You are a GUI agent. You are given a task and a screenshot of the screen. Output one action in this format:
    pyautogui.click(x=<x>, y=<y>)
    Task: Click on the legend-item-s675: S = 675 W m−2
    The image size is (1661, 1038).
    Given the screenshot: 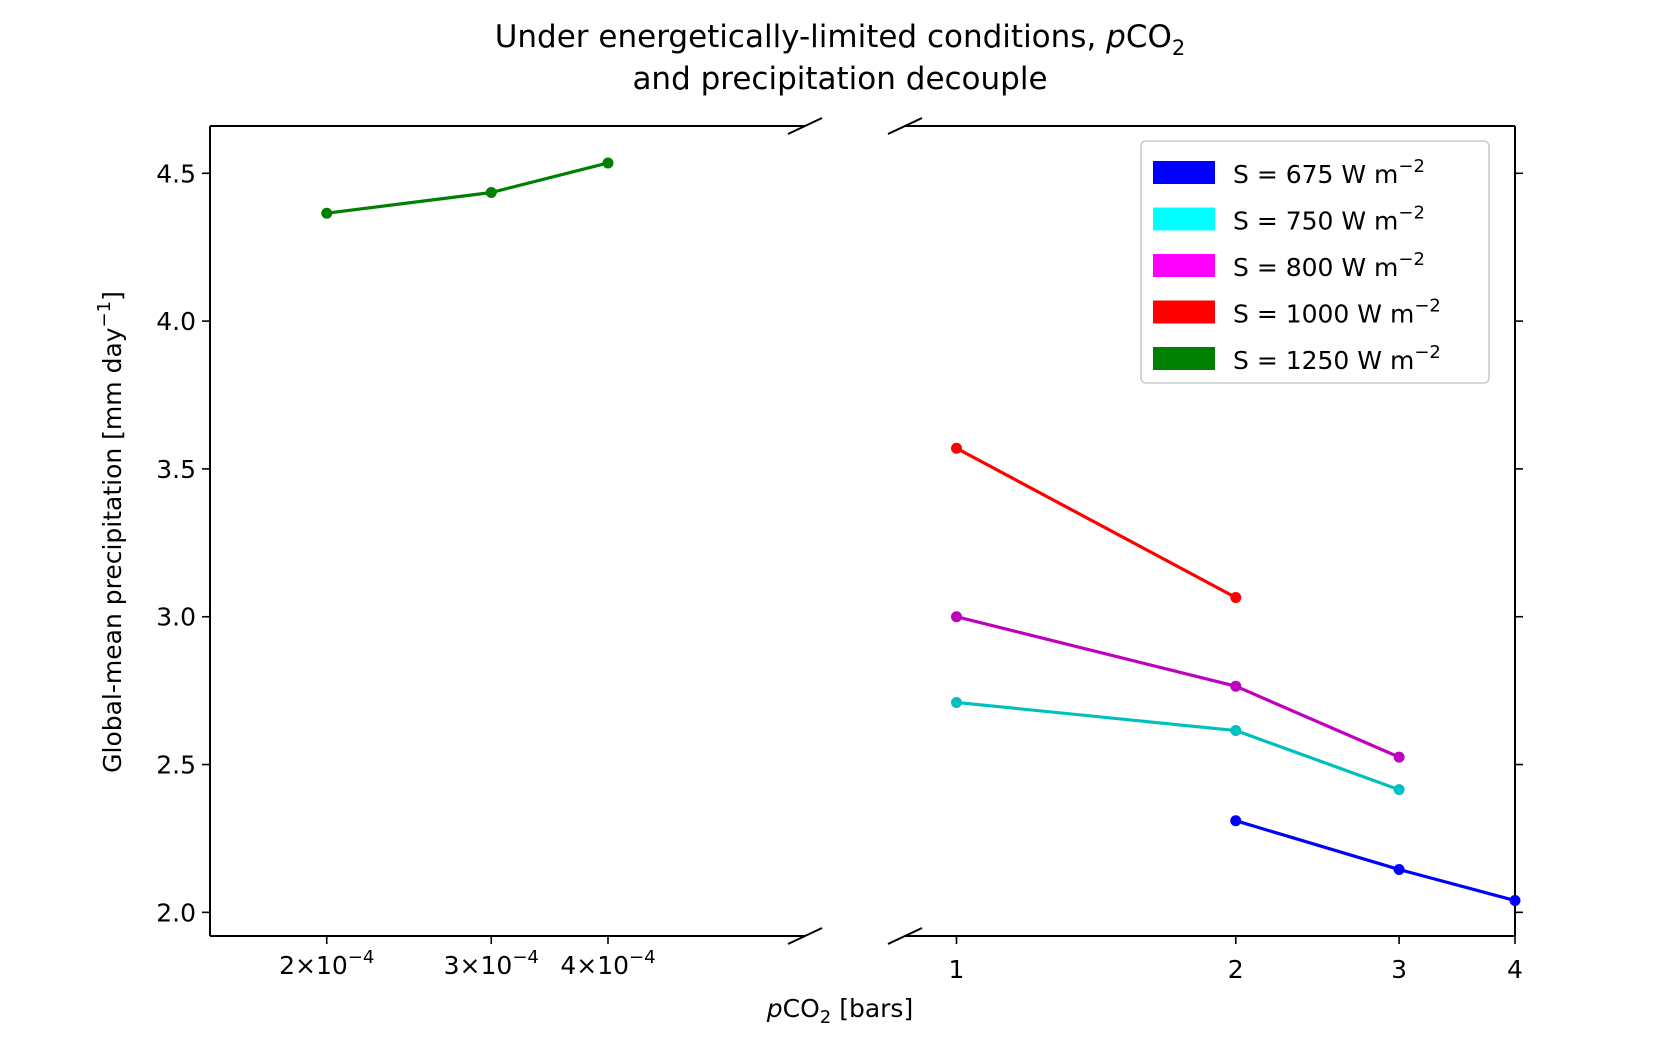 What is the action you would take?
    pyautogui.click(x=1289, y=172)
    